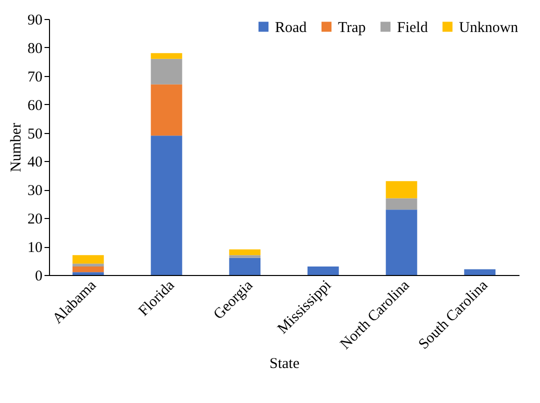 This screenshot has height=403, width=540. What do you see at coordinates (285, 364) in the screenshot?
I see `x-axis-title: State` at bounding box center [285, 364].